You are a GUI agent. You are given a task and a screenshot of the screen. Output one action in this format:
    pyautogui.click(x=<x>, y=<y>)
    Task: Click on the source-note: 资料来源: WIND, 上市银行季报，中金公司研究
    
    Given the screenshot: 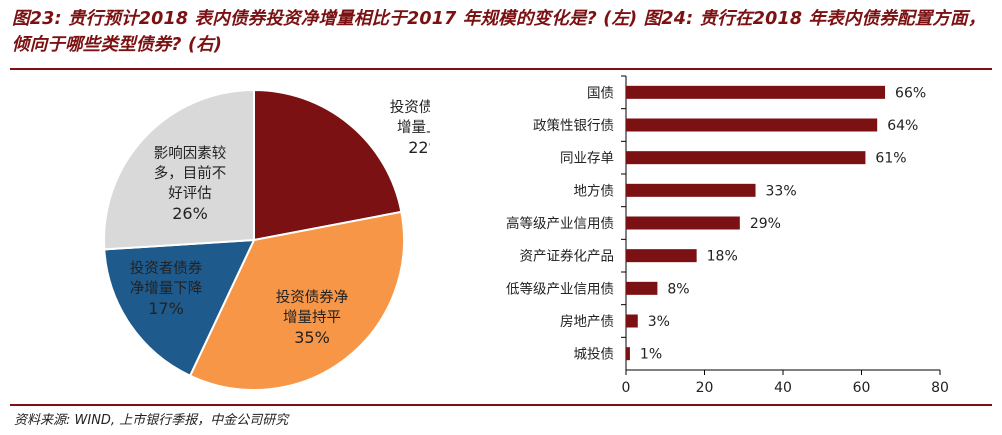 What is the action you would take?
    pyautogui.click(x=151, y=420)
    